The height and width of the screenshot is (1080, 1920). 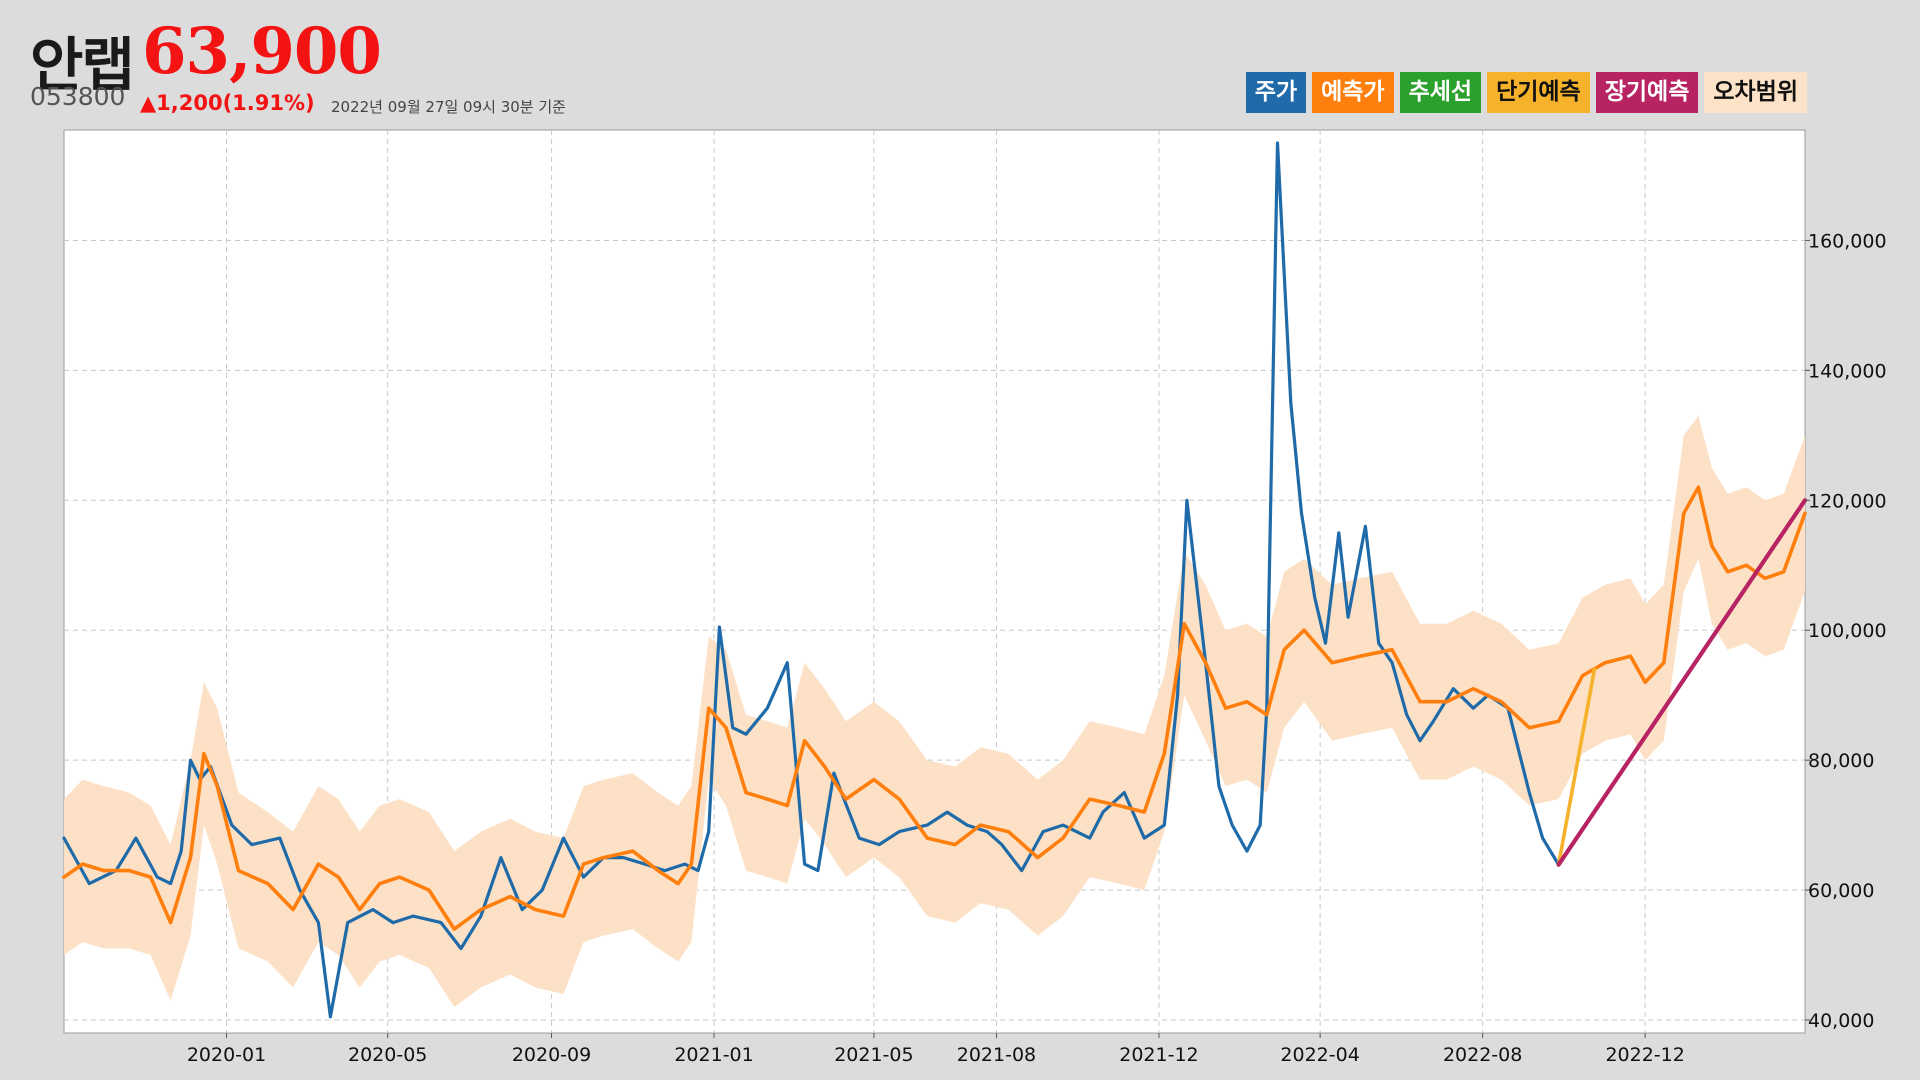 What do you see at coordinates (387, 1055) in the screenshot?
I see `x-tick-label: 2020-05` at bounding box center [387, 1055].